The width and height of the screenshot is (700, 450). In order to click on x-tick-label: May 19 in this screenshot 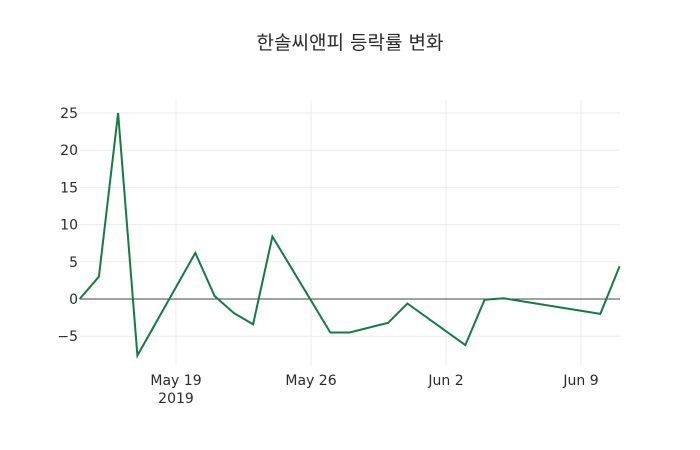, I will do `click(175, 381)`.